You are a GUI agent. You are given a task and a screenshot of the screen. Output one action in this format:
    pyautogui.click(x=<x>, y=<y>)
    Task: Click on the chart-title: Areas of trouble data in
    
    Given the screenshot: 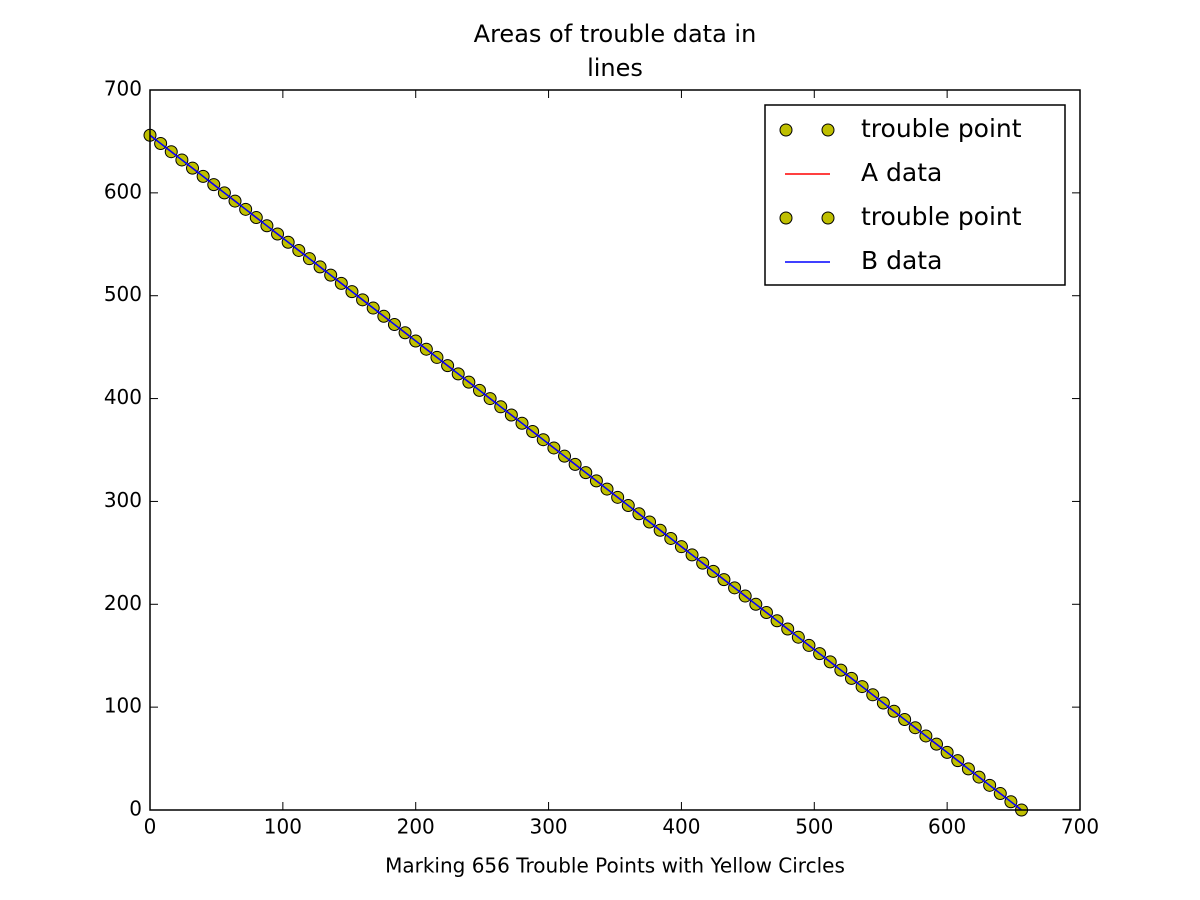 What is the action you would take?
    pyautogui.click(x=615, y=34)
    